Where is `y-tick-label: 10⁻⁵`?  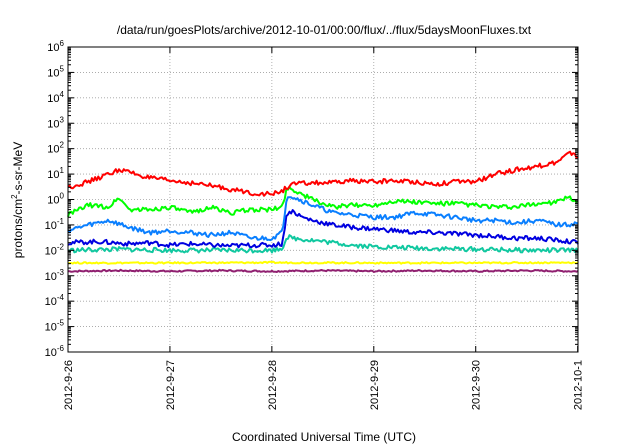 y-tick-label: 10⁻⁵ is located at coordinates (55, 326).